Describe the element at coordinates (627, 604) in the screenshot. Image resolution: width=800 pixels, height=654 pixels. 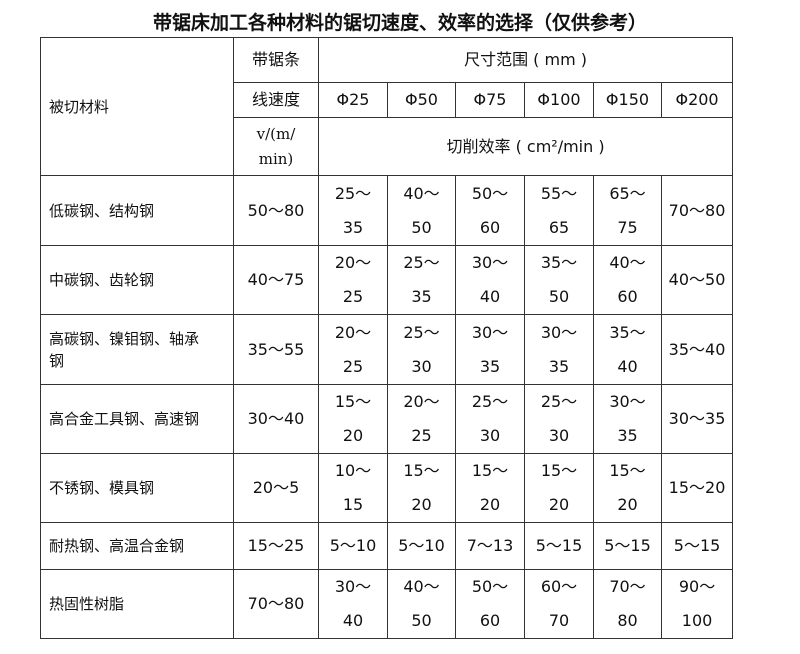
I see `efficiency-cell: 70～ 80` at that location.